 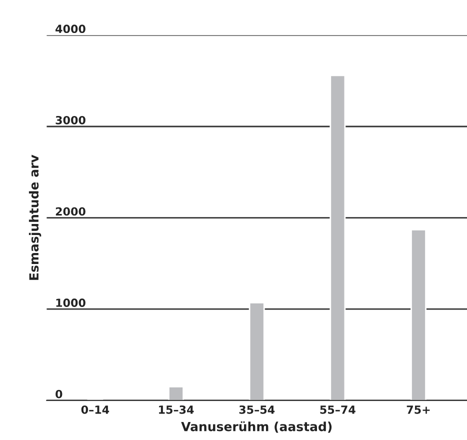 What do you see at coordinates (35, 217) in the screenshot?
I see `y-axis-title: Esmasjuhtude arv` at bounding box center [35, 217].